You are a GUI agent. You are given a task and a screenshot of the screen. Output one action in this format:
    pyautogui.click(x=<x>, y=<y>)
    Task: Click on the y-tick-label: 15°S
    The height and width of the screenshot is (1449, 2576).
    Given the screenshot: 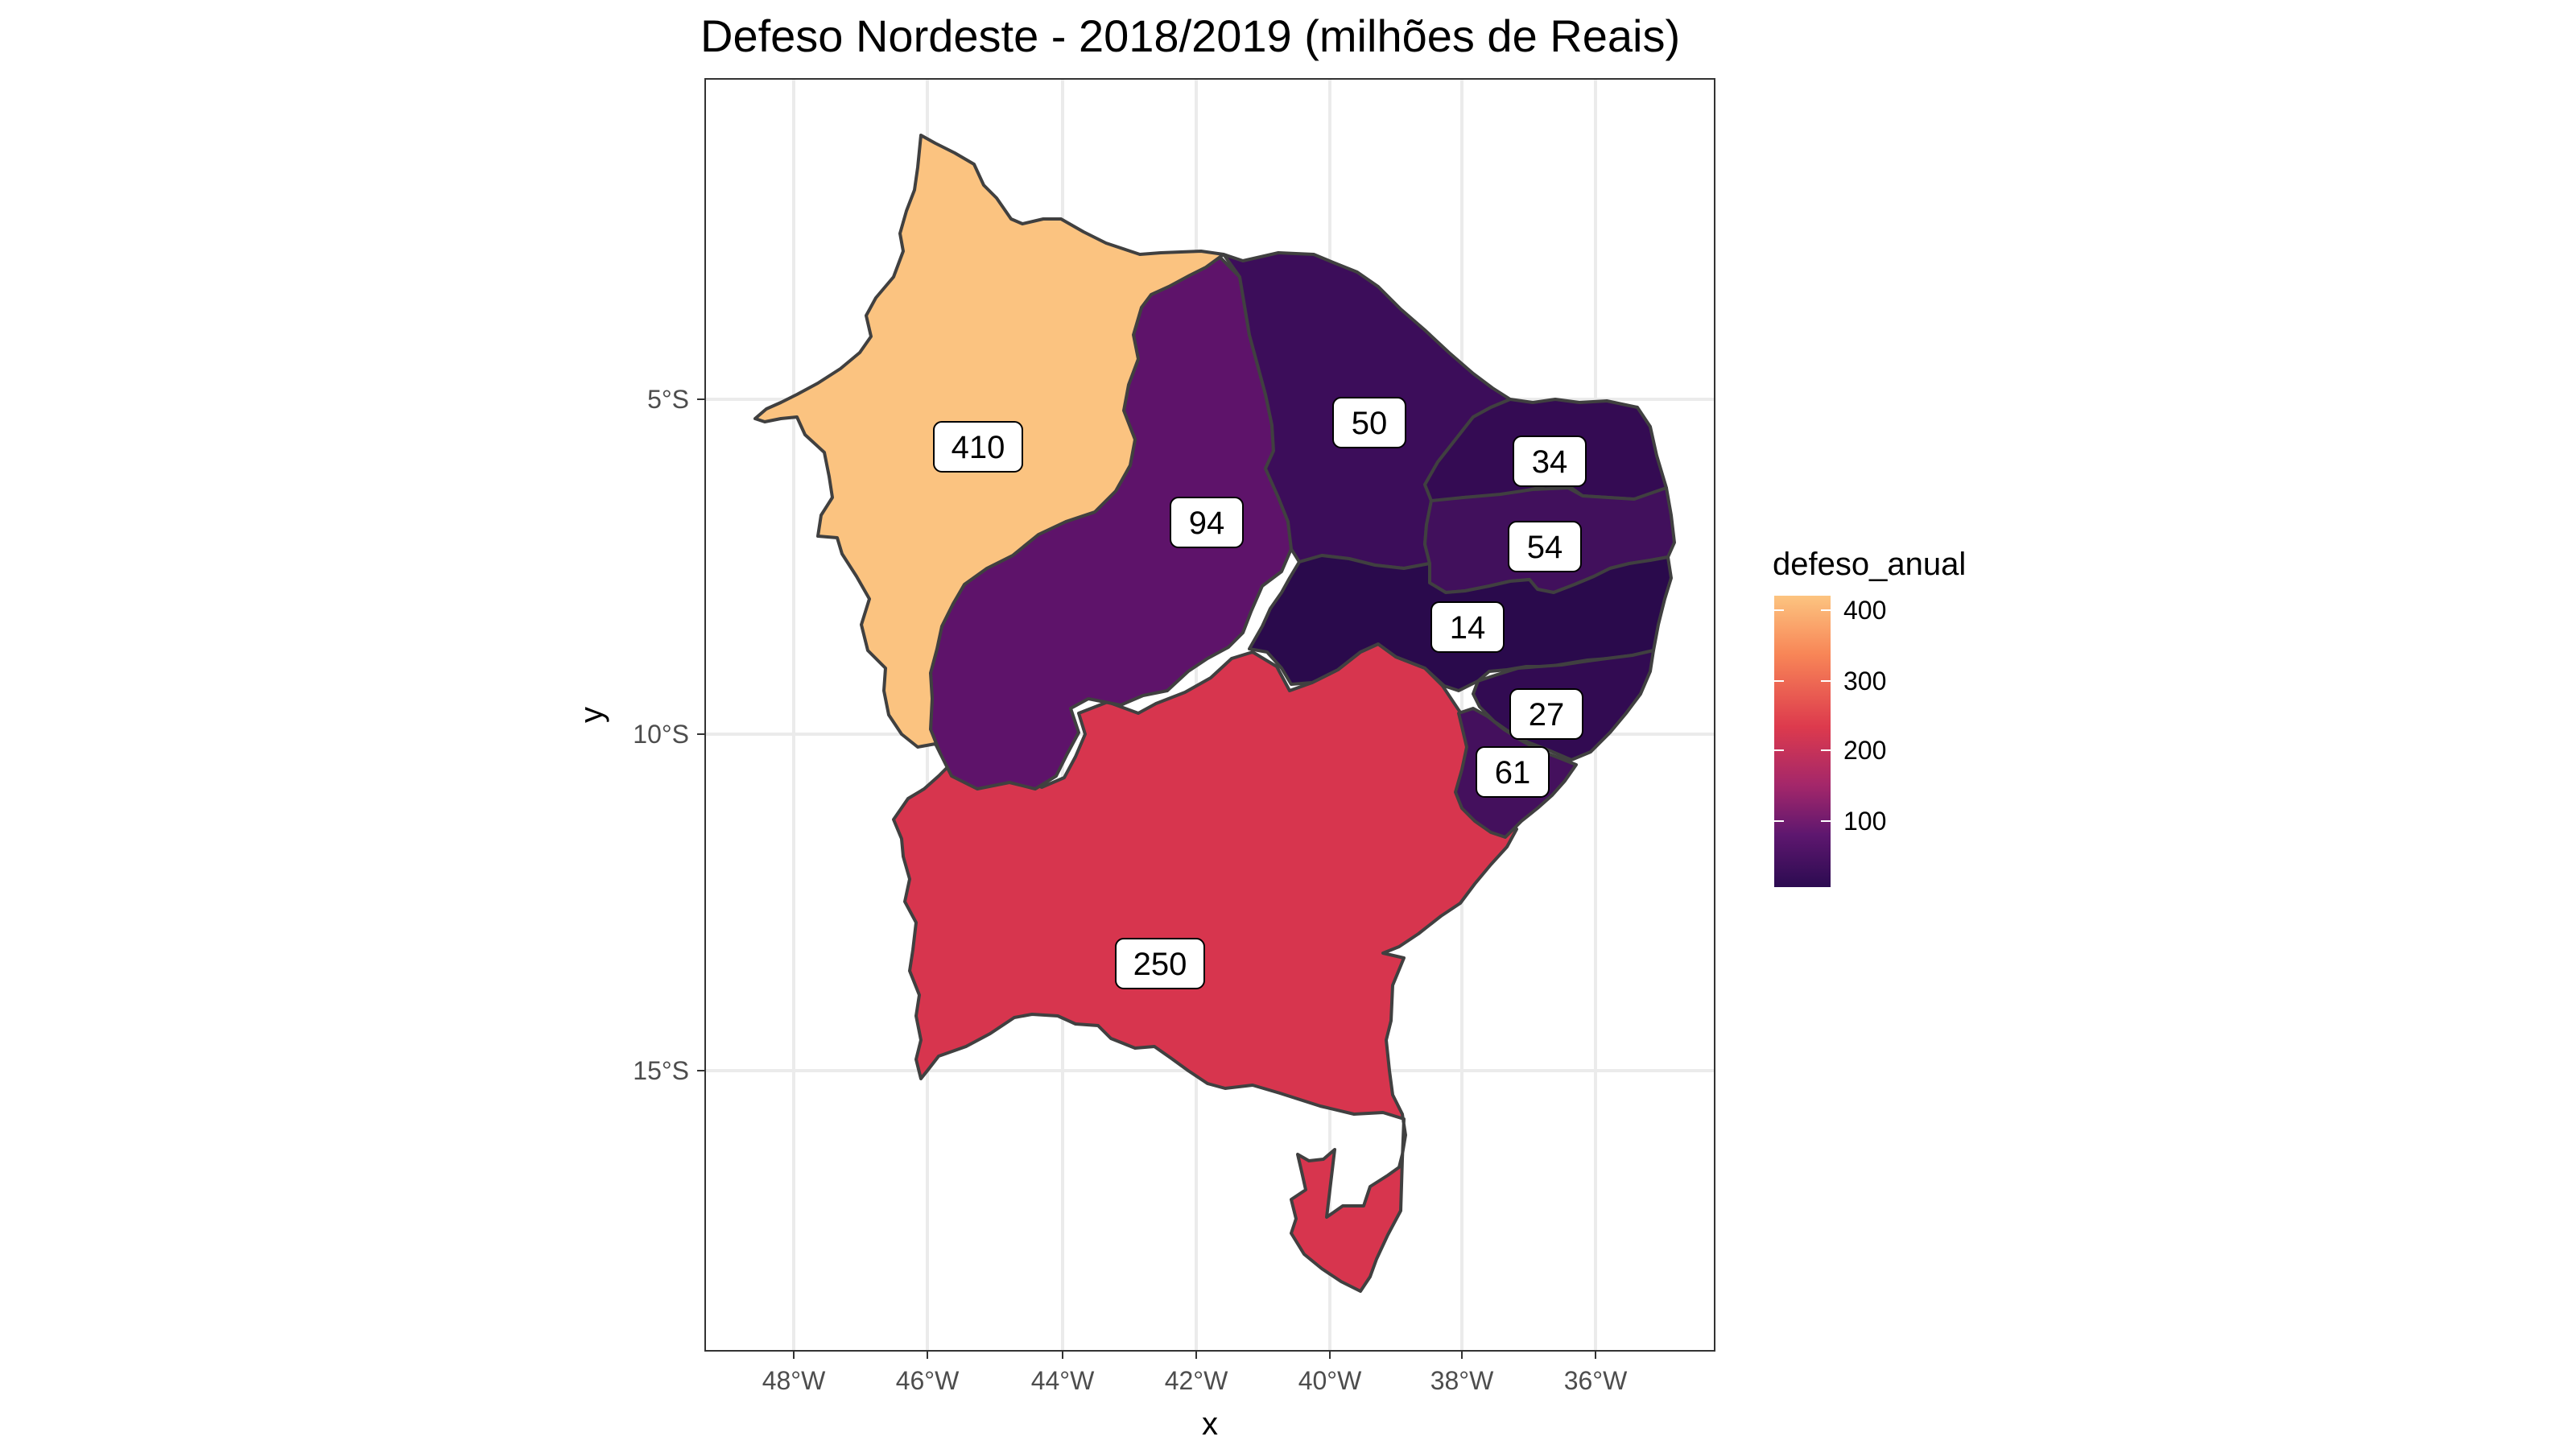 What is the action you would take?
    pyautogui.click(x=661, y=1070)
    